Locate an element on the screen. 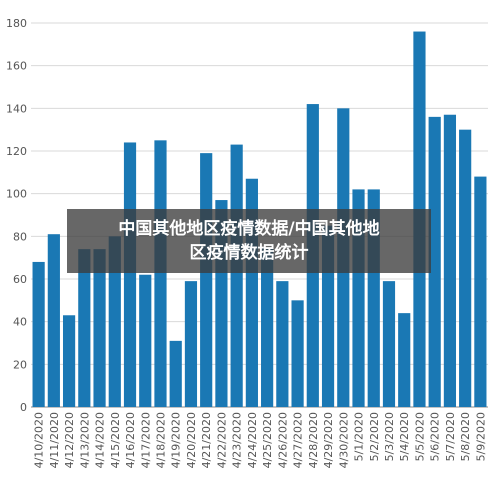 This screenshot has height=488, width=500. x-tick-label: 4/15/2020 is located at coordinates (115, 440).